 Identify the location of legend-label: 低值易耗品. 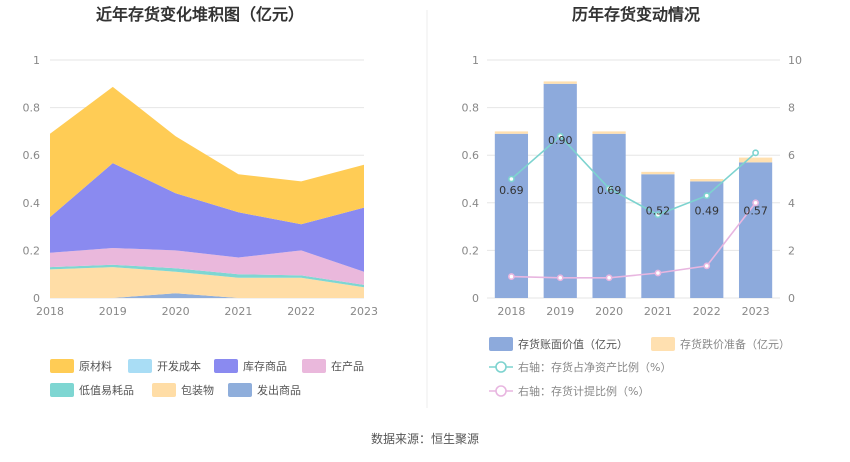
(106, 390).